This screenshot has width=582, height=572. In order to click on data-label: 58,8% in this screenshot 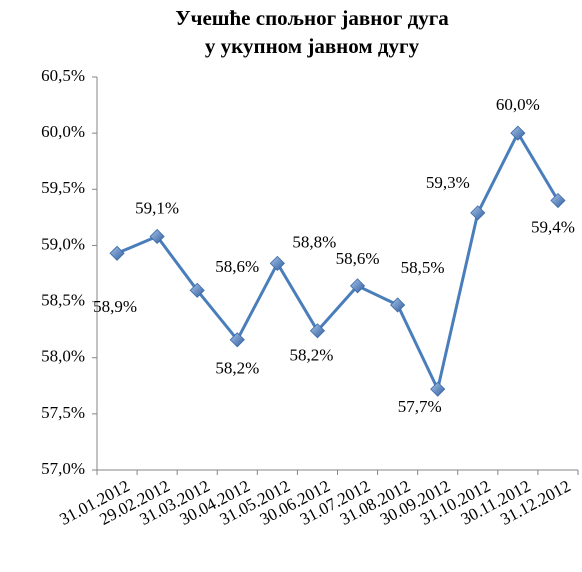, I will do `click(314, 241)`.